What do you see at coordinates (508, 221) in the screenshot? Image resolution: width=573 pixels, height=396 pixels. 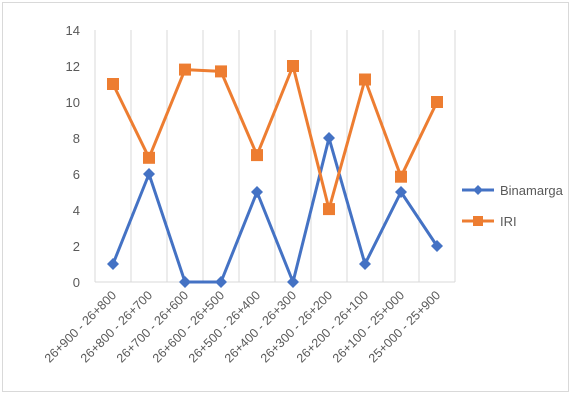 I see `legend-label-iri: IRI` at bounding box center [508, 221].